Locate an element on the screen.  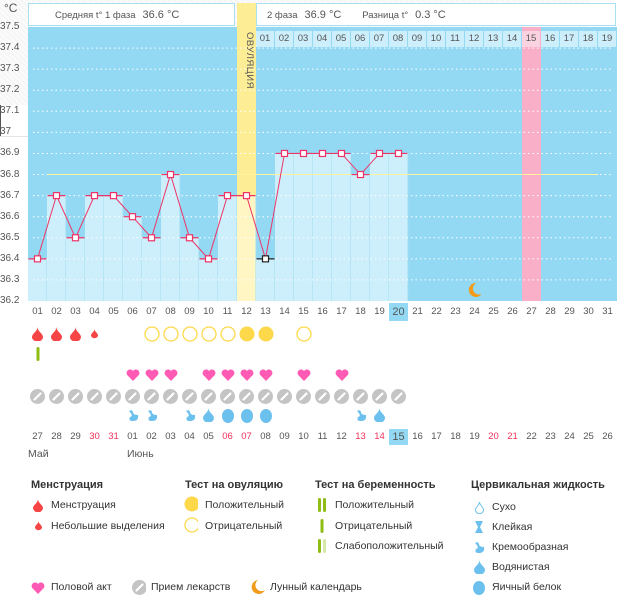
cycle-day-label: 15 is located at coordinates (303, 311).